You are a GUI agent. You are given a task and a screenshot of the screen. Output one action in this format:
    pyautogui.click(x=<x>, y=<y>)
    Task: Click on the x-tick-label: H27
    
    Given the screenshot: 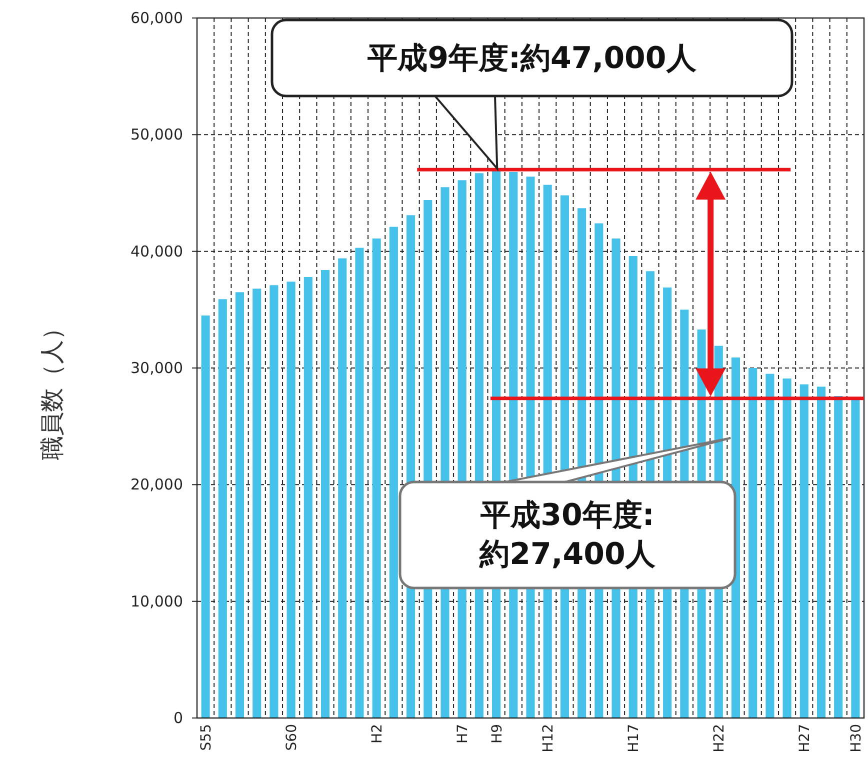 What is the action you would take?
    pyautogui.click(x=805, y=738)
    